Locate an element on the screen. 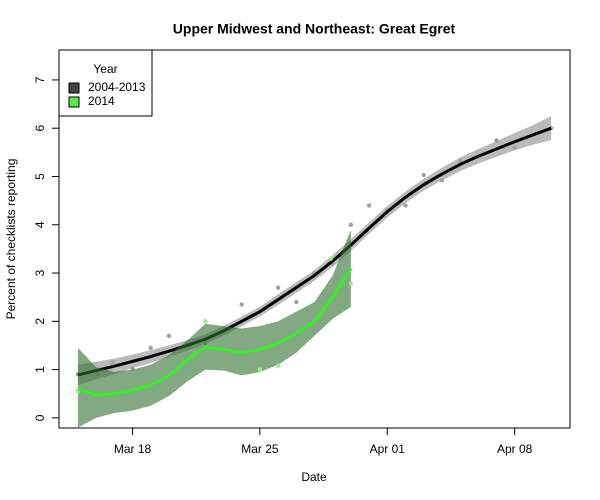 The height and width of the screenshot is (500, 600). x-tick-label: Apr 01 is located at coordinates (388, 449).